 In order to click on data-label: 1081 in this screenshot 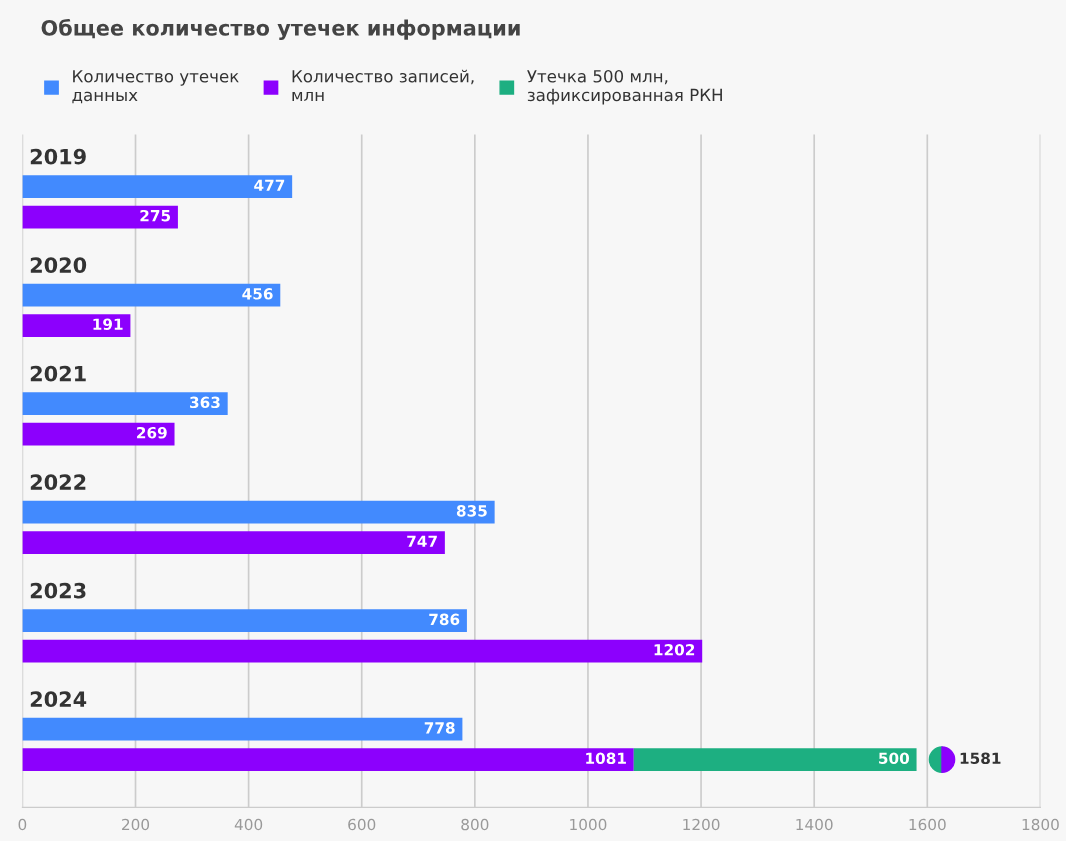, I will do `click(606, 758)`.